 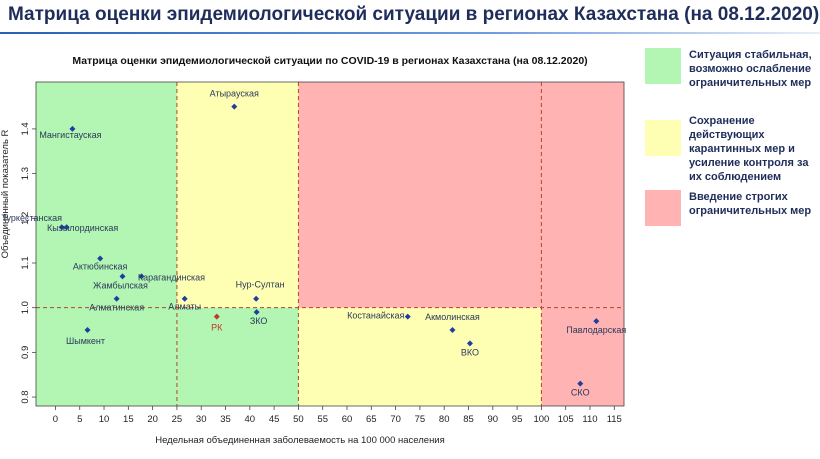 What do you see at coordinates (260, 285) in the screenshot?
I see `data-label: Нур-Султан` at bounding box center [260, 285].